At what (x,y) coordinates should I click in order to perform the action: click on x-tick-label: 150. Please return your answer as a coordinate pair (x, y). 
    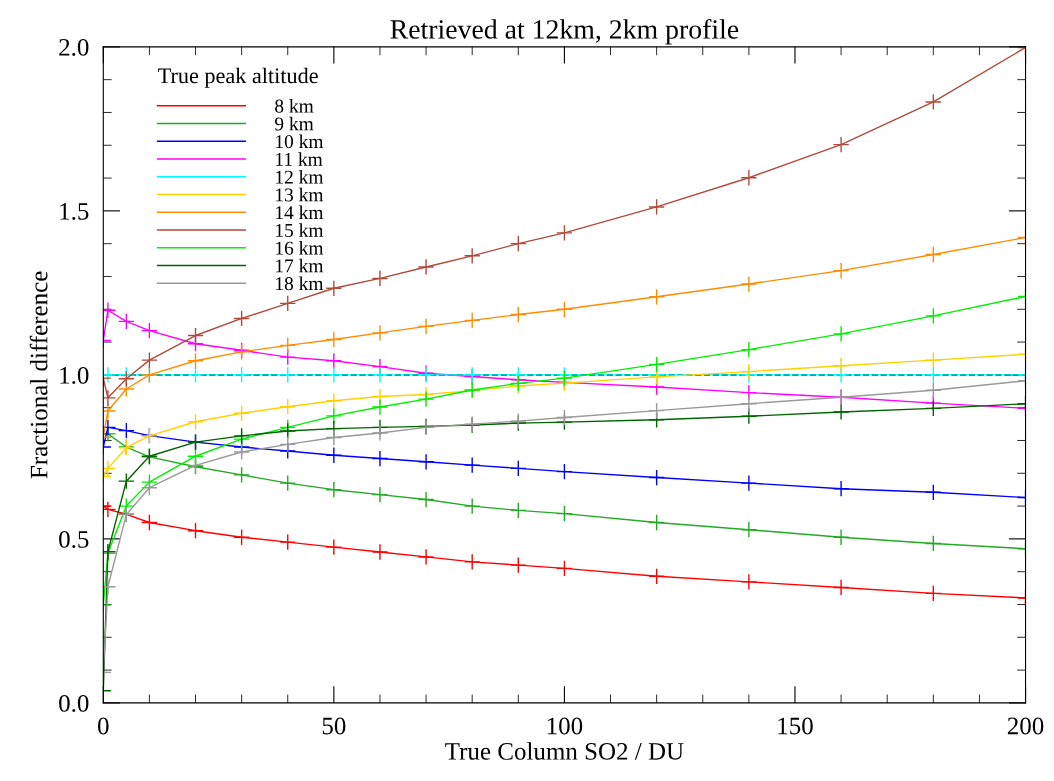
    Looking at the image, I should click on (795, 726).